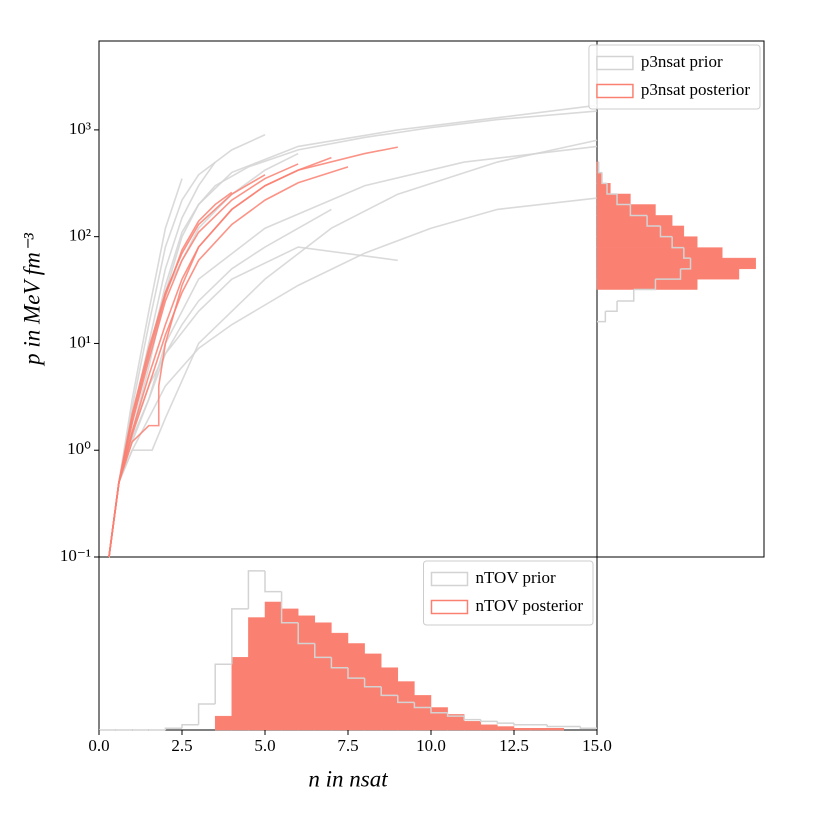 The height and width of the screenshot is (830, 830). Describe the element at coordinates (597, 745) in the screenshot. I see `x-tick-label: 15.0` at that location.